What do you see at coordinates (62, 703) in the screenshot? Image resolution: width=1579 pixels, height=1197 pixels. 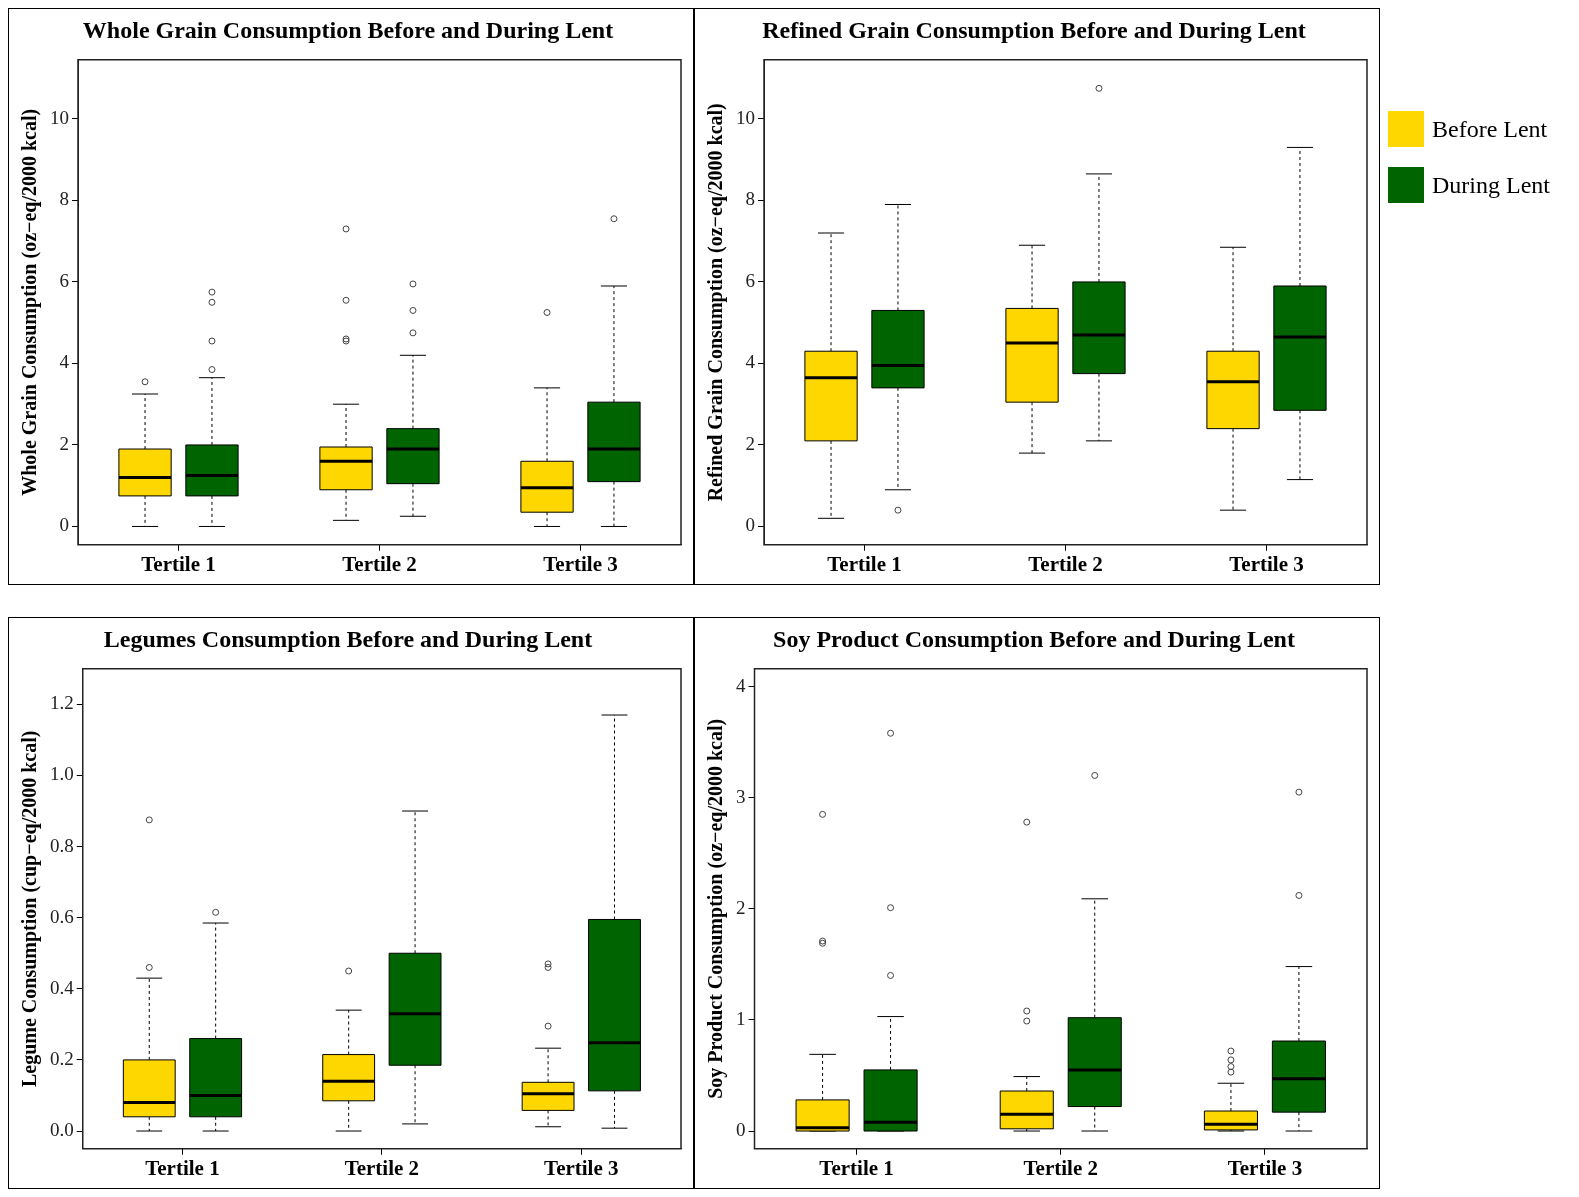 I see `y-tick-label: 1.2` at bounding box center [62, 703].